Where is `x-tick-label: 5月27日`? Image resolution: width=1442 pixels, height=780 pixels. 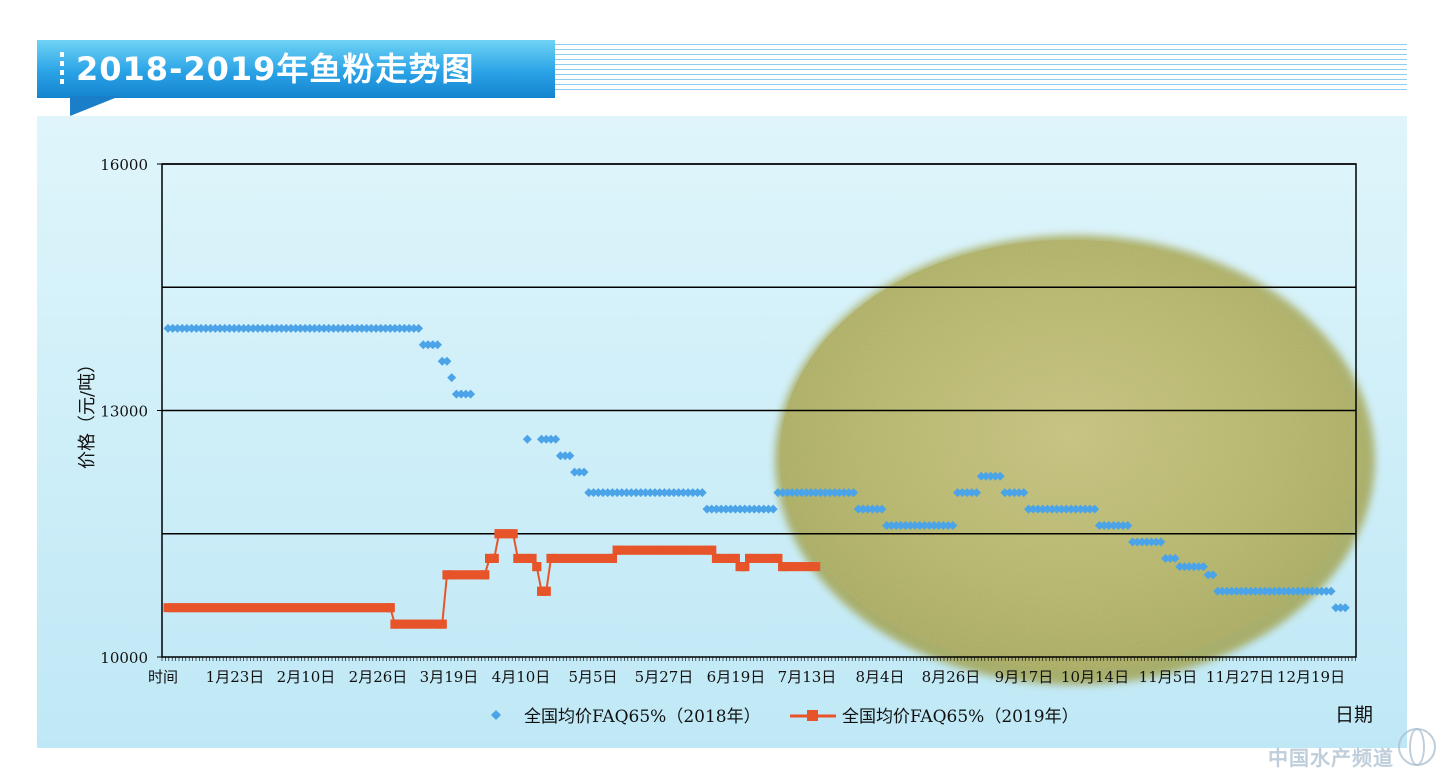
x-tick-label: 5月27日 is located at coordinates (664, 677).